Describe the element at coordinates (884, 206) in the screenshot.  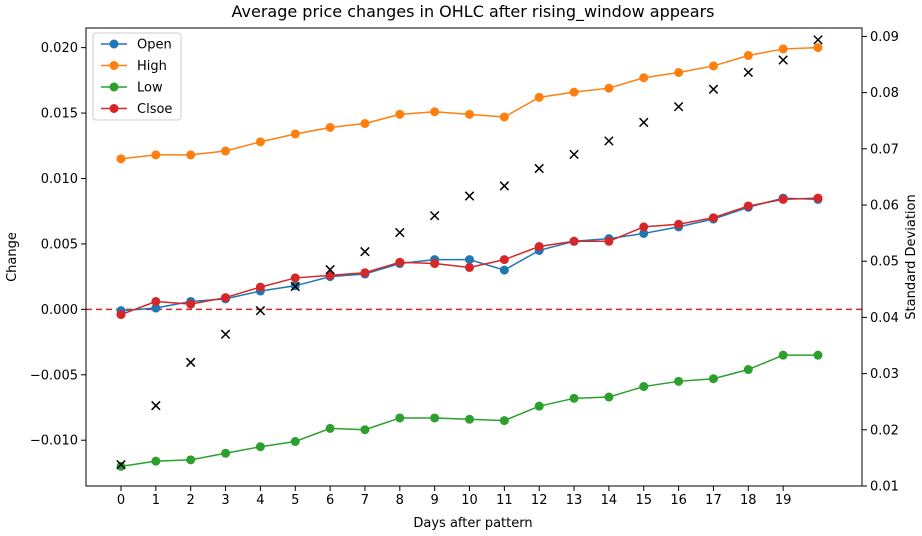
I see `y2-tick-label: 0.06` at that location.